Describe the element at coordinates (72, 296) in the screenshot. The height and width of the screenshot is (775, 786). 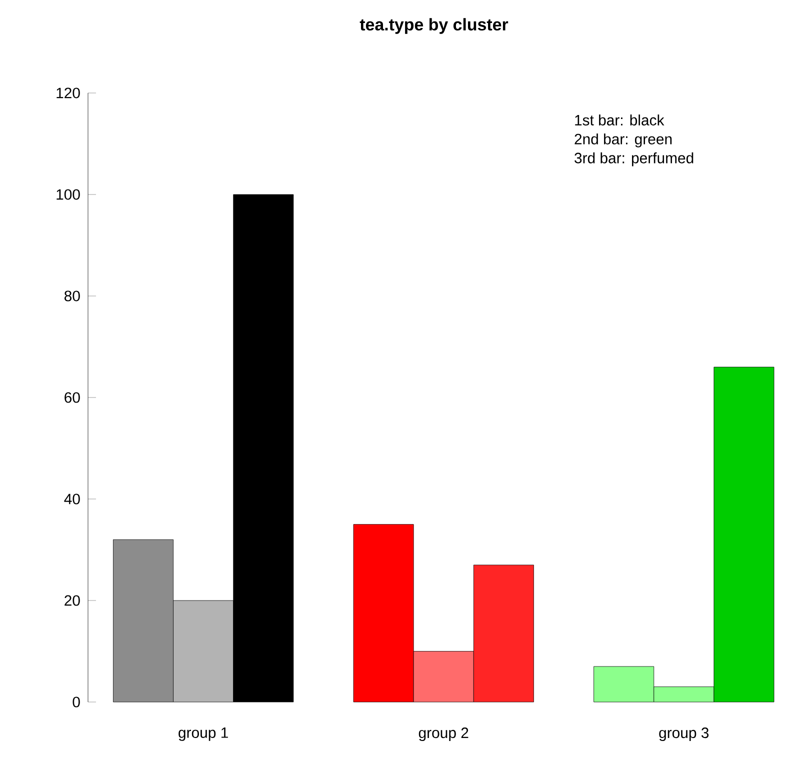
I see `y-tick-label: 80` at that location.